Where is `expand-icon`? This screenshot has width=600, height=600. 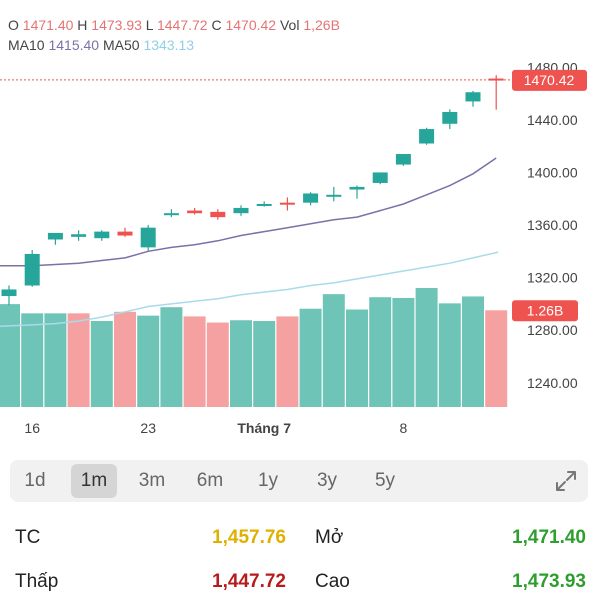
expand-icon is located at coordinates (566, 481).